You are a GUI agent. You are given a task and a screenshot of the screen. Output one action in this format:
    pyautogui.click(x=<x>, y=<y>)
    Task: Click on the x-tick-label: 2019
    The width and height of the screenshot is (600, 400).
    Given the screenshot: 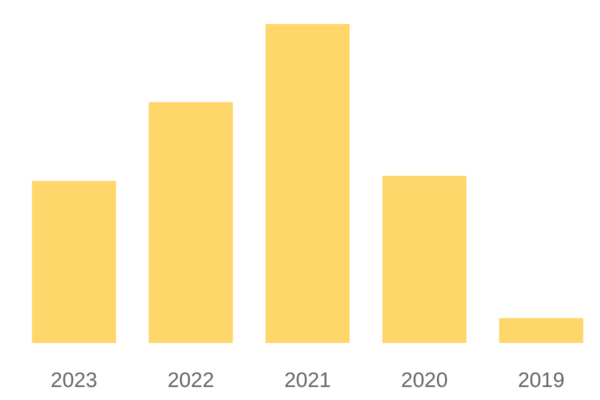 What is the action you would take?
    pyautogui.click(x=541, y=380)
    